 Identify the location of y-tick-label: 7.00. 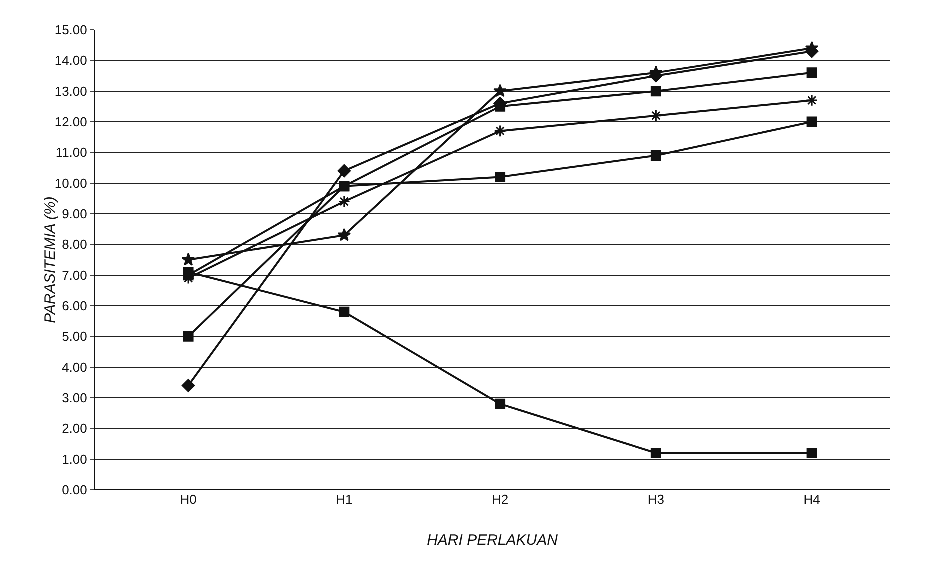
(75, 275).